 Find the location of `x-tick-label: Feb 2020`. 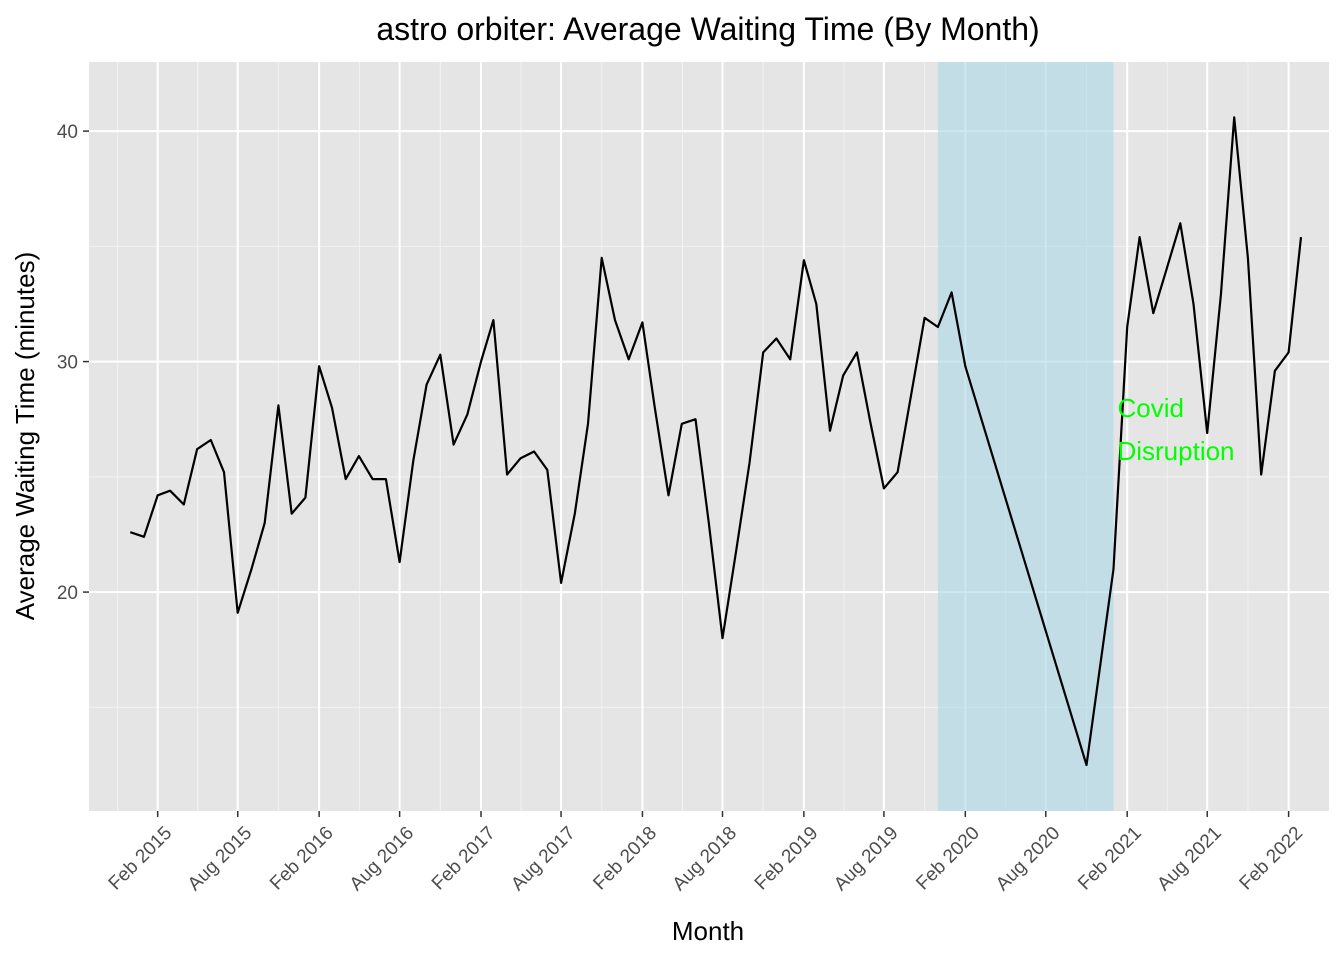

x-tick-label: Feb 2020 is located at coordinates (948, 859).